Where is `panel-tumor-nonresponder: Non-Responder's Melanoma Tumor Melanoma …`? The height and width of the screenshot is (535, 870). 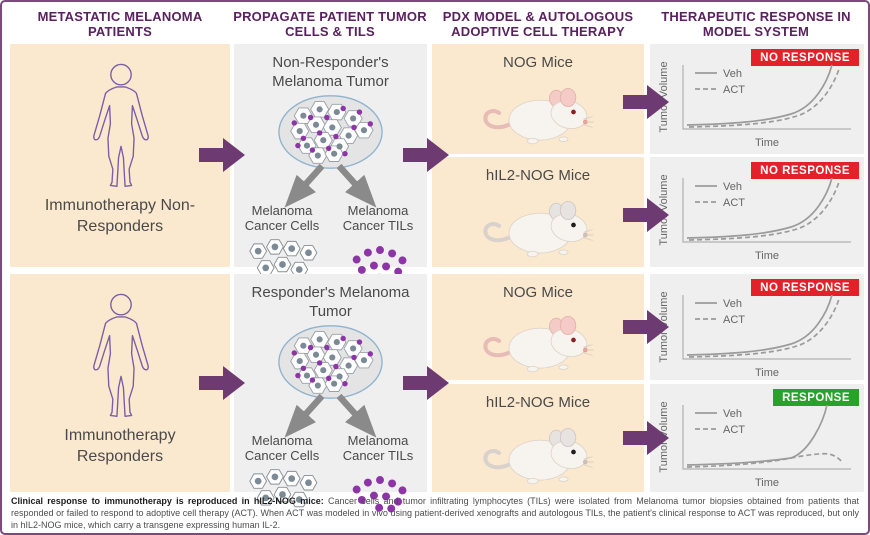
panel-tumor-nonresponder: Non-Responder's Melanoma Tumor Melanoma … is located at coordinates (330, 155).